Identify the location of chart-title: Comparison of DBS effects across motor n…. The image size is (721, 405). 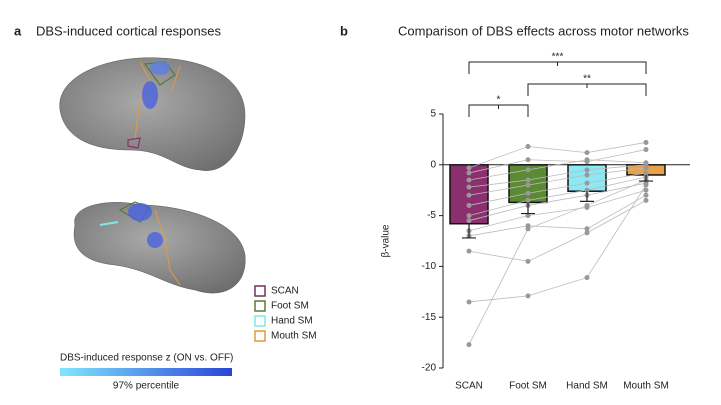
(543, 30).